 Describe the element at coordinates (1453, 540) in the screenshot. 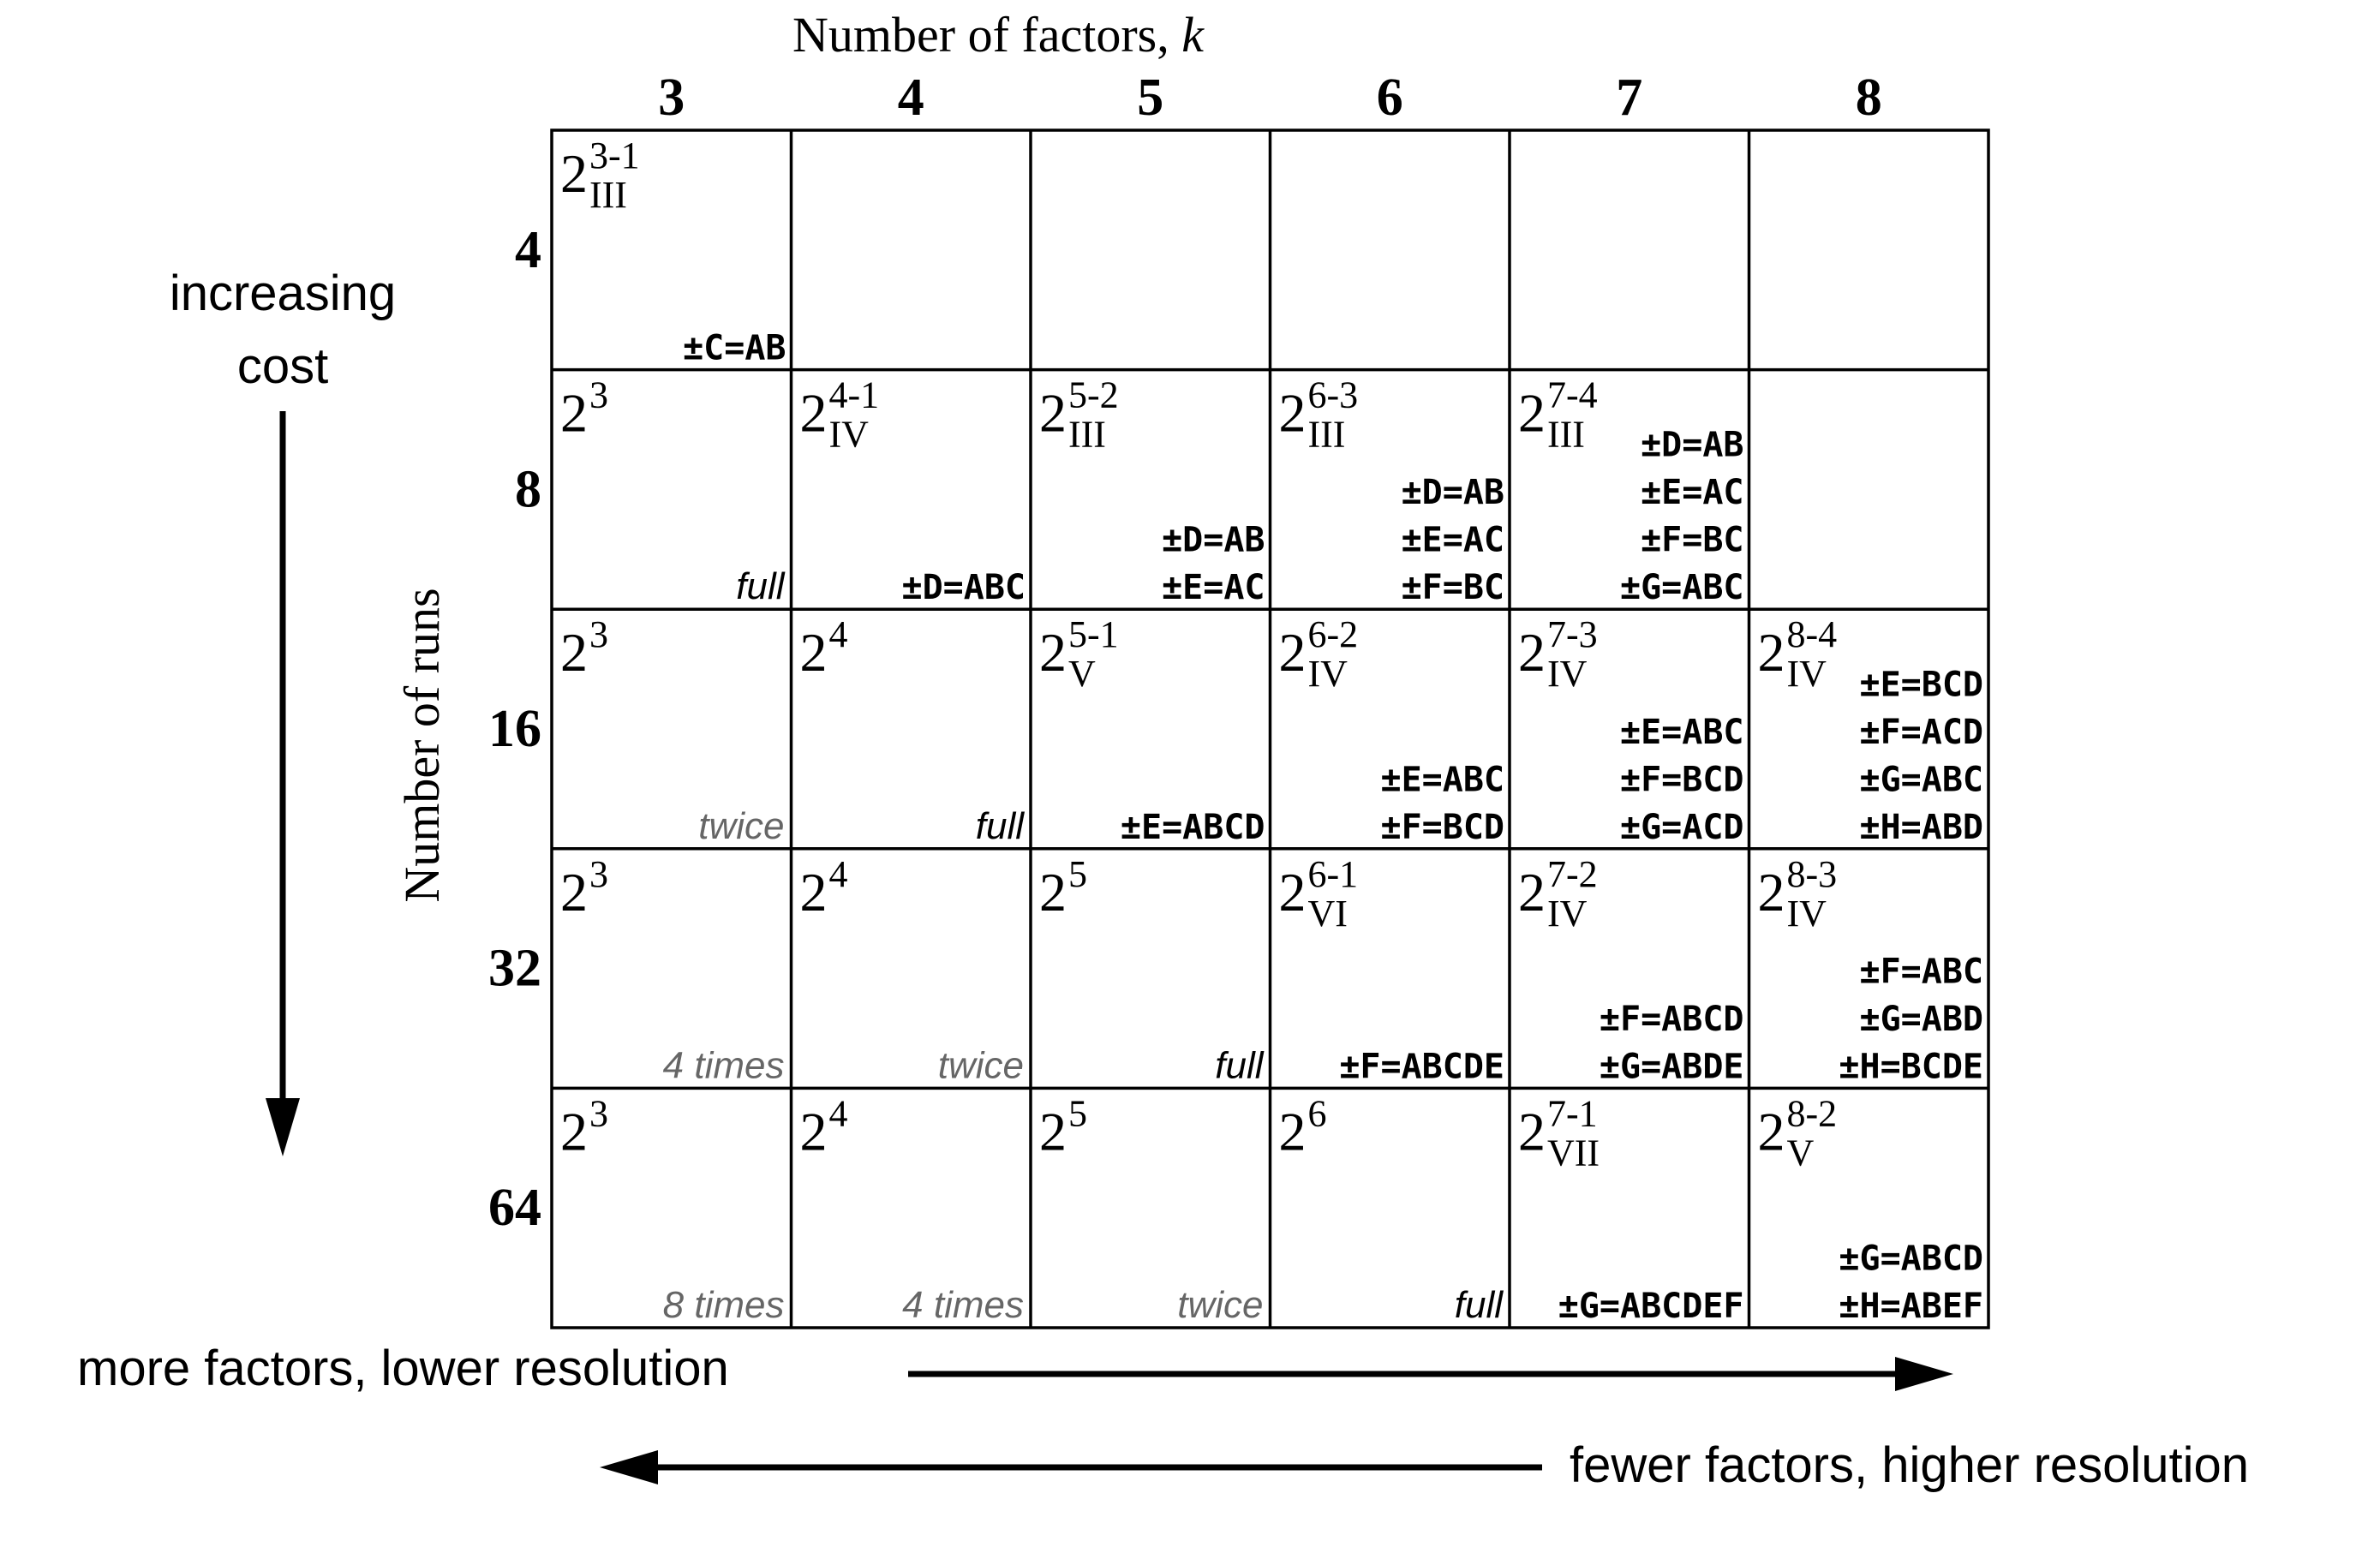

I see `generator-label: ±E=AC` at that location.